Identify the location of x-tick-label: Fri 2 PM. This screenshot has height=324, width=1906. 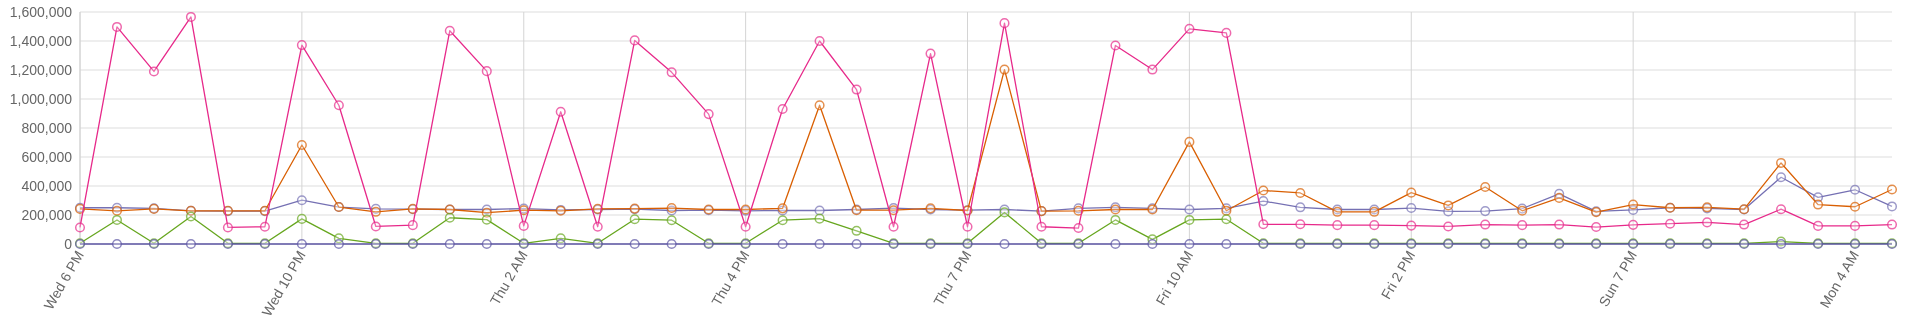
(1398, 274).